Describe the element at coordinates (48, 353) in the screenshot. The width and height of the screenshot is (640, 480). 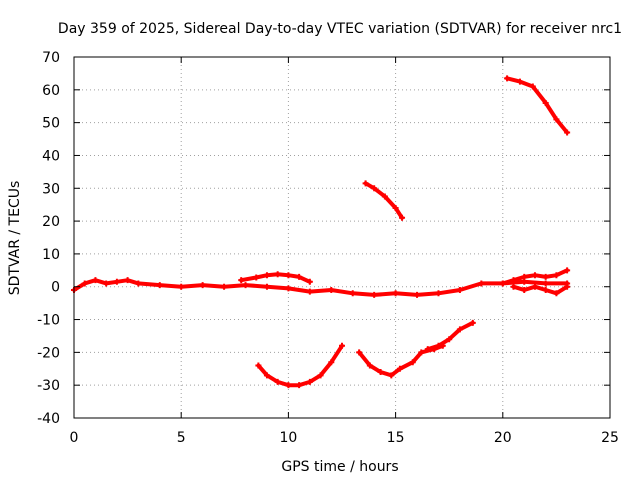
I see `y-tick-label: -20` at that location.